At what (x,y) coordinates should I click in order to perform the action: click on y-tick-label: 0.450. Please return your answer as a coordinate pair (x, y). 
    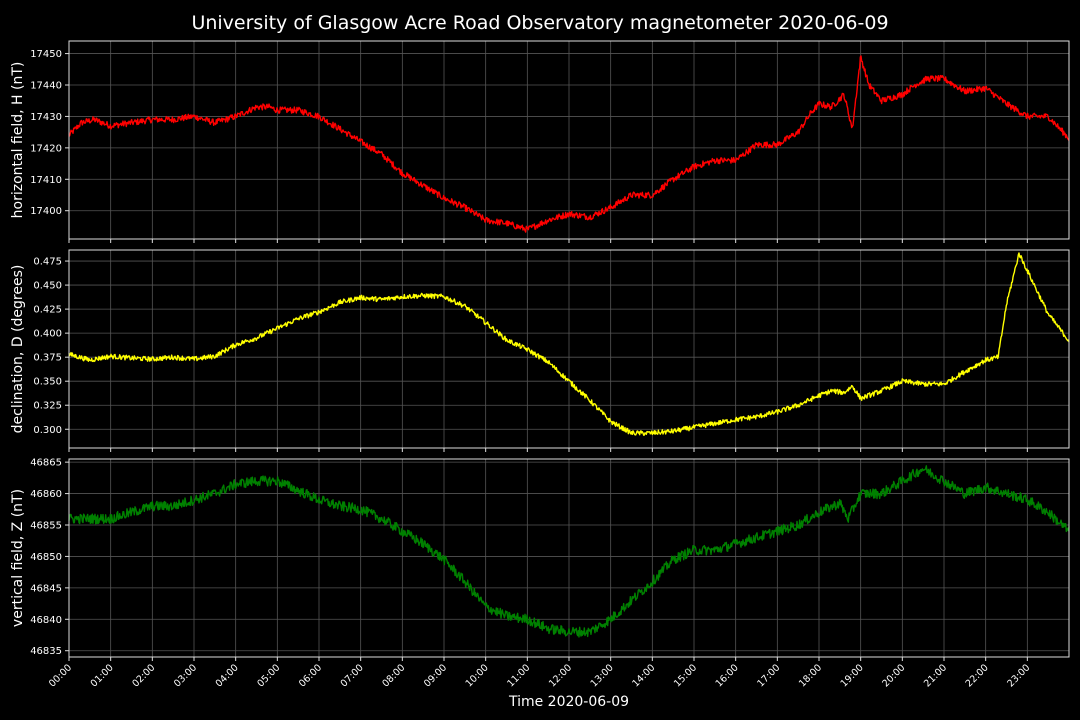
    Looking at the image, I should click on (47, 286).